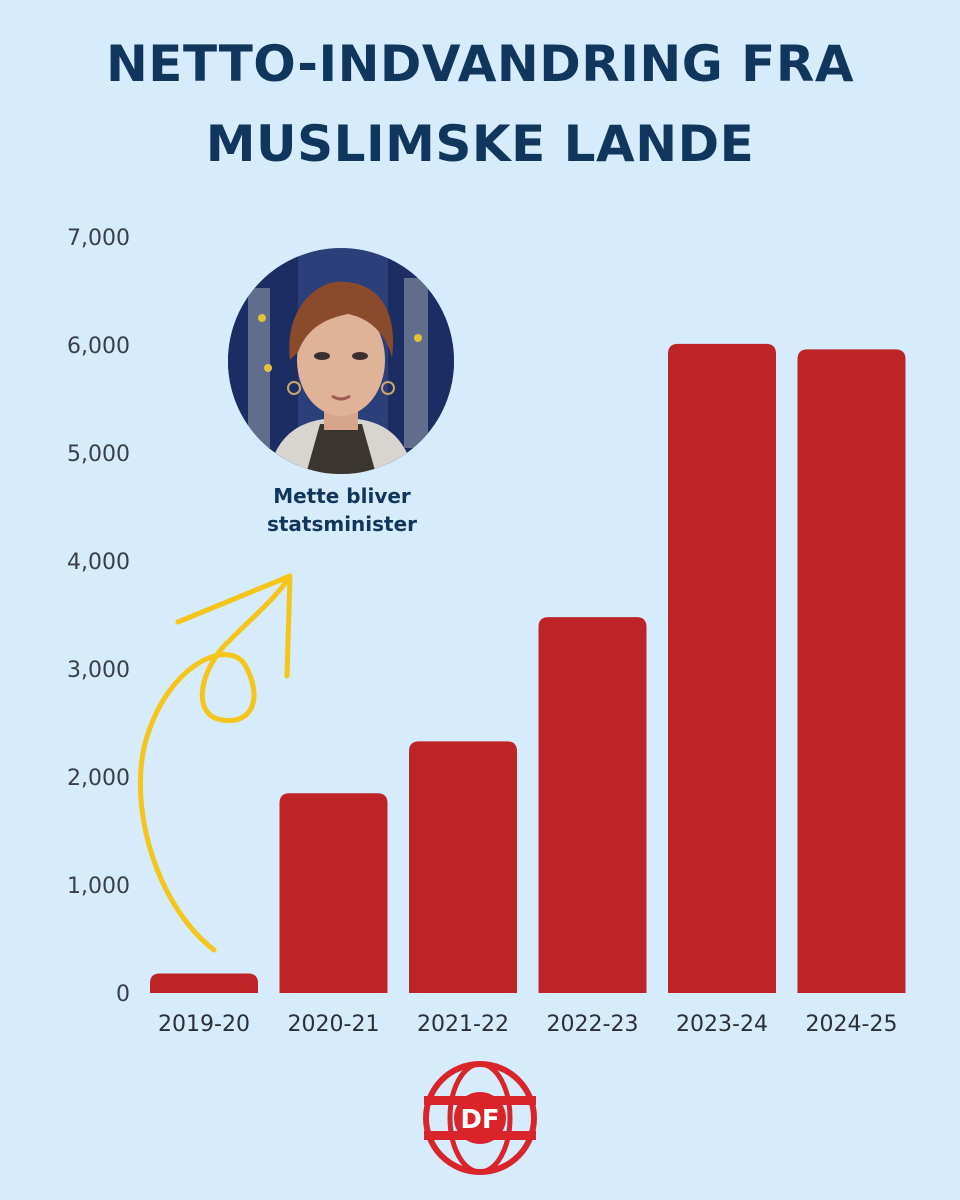 The height and width of the screenshot is (1200, 960). I want to click on y-tick-label: 2,000, so click(98, 778).